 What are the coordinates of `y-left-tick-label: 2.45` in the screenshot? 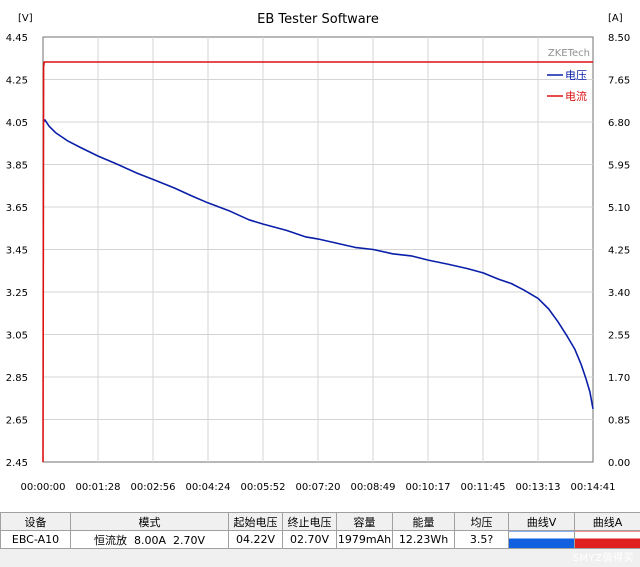 It's located at (17, 463).